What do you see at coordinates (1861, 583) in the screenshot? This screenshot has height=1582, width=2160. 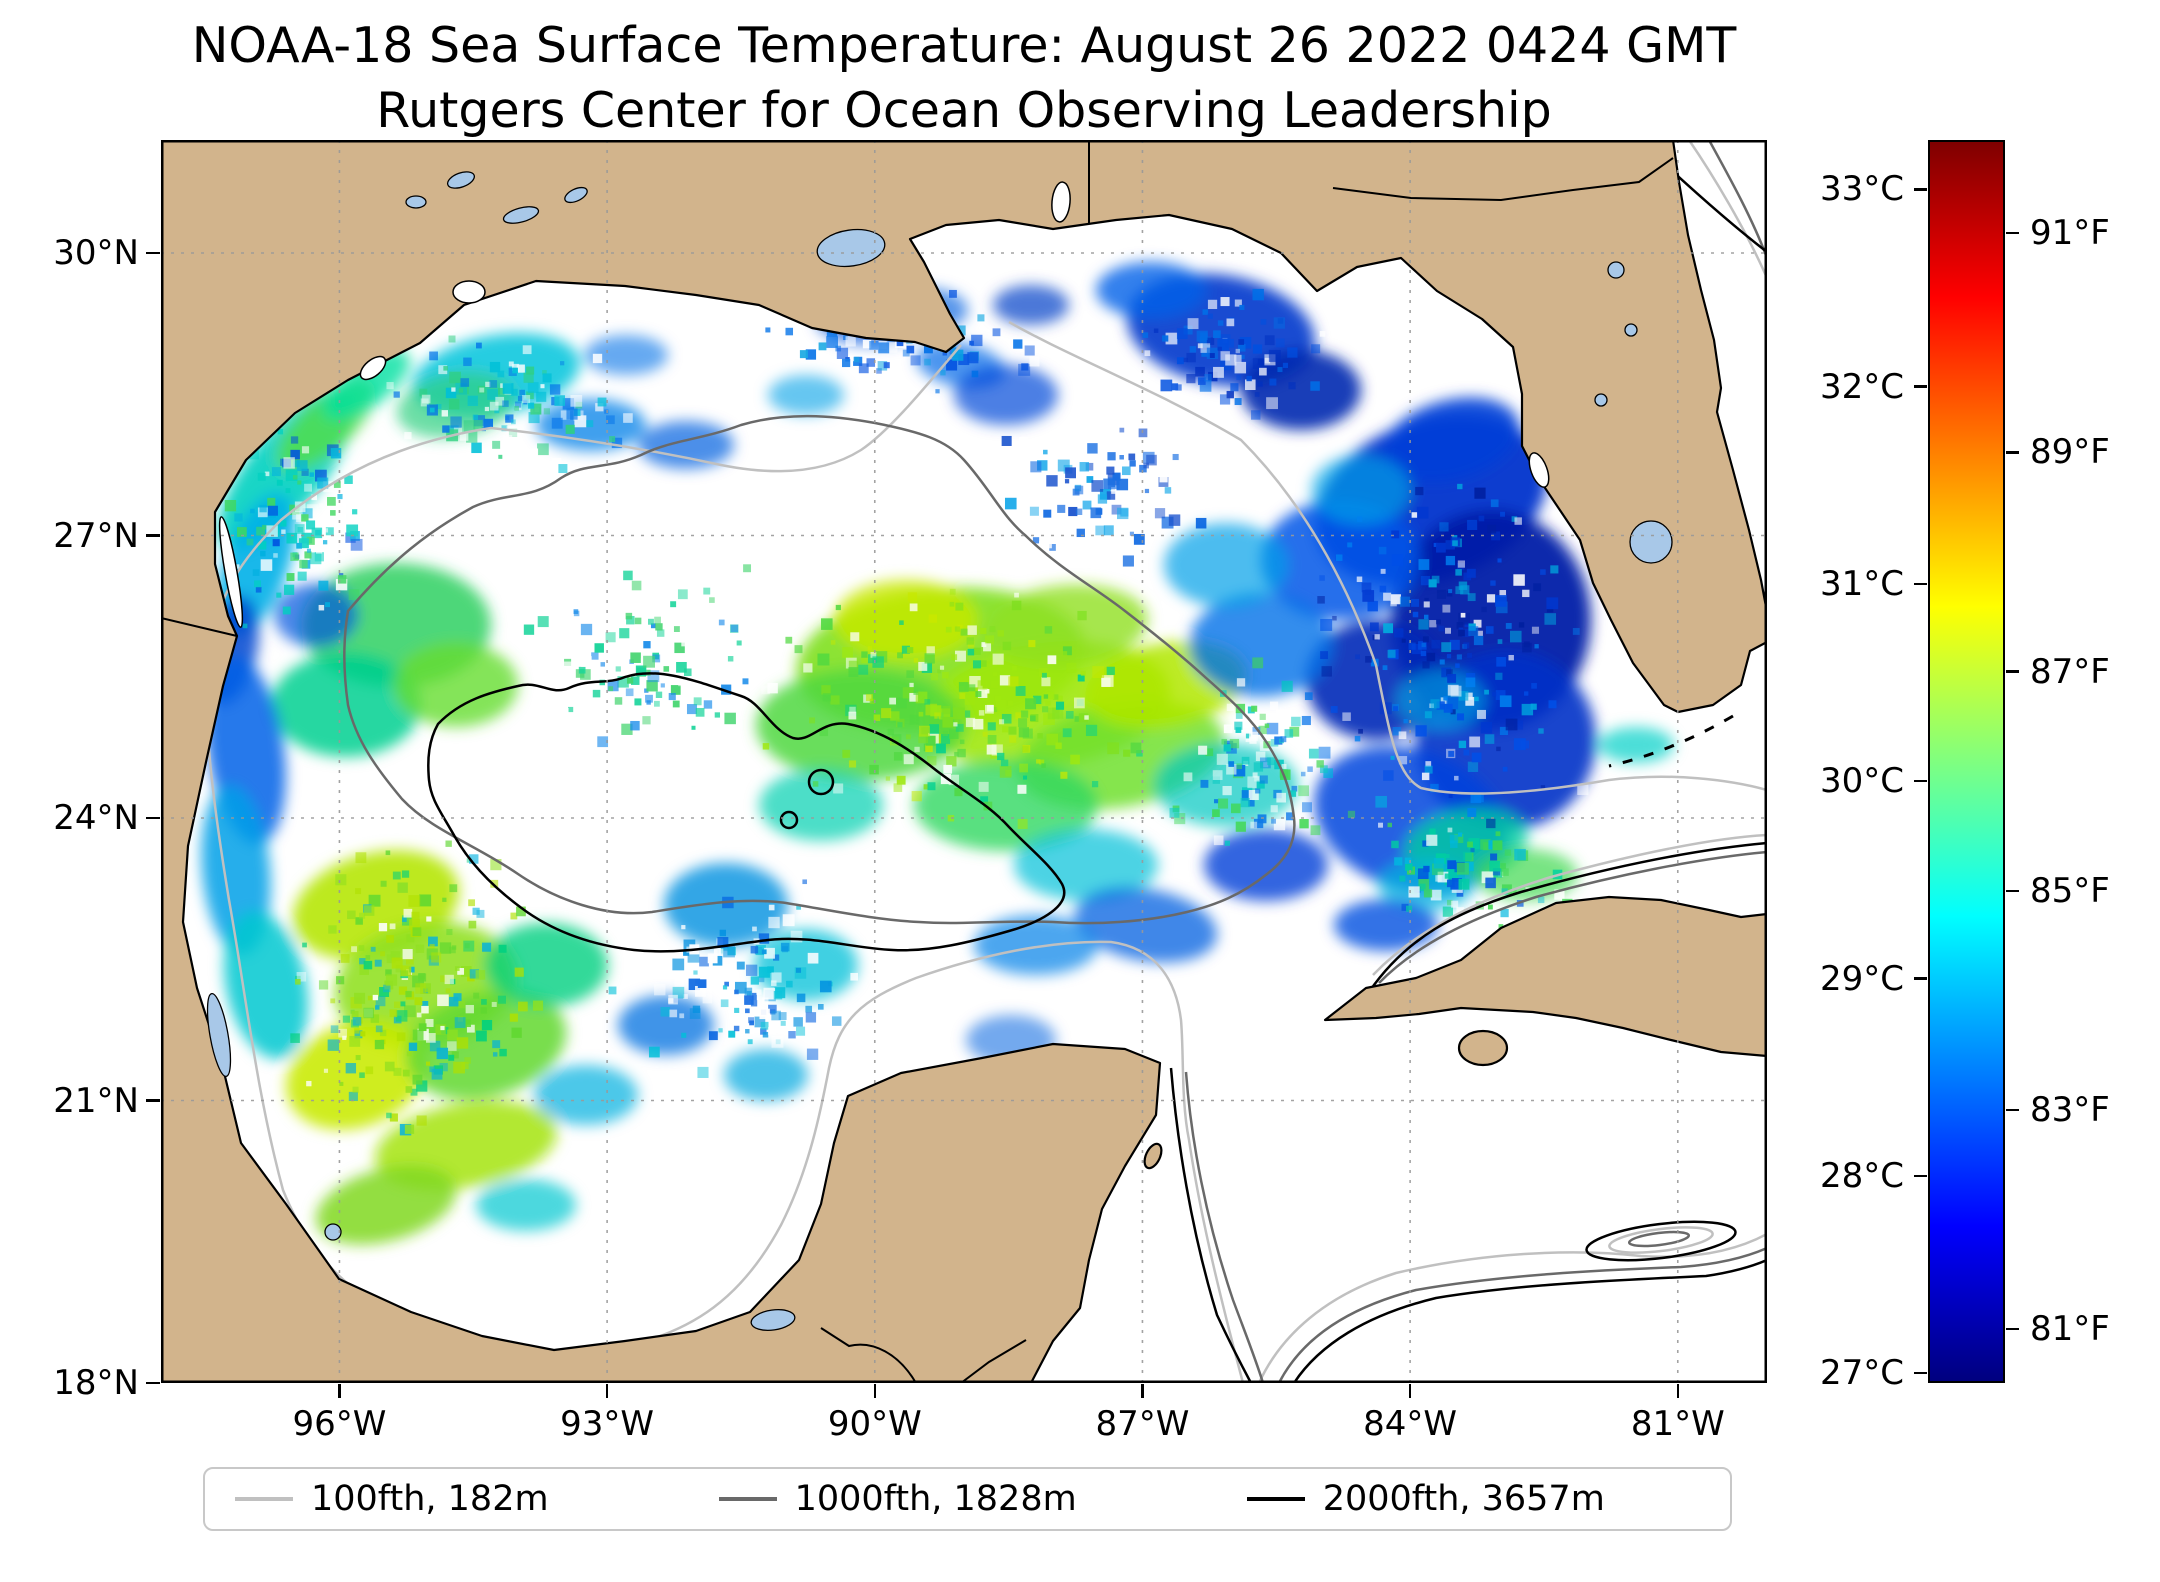 I see `colorbar-celsius-label: 31°C` at bounding box center [1861, 583].